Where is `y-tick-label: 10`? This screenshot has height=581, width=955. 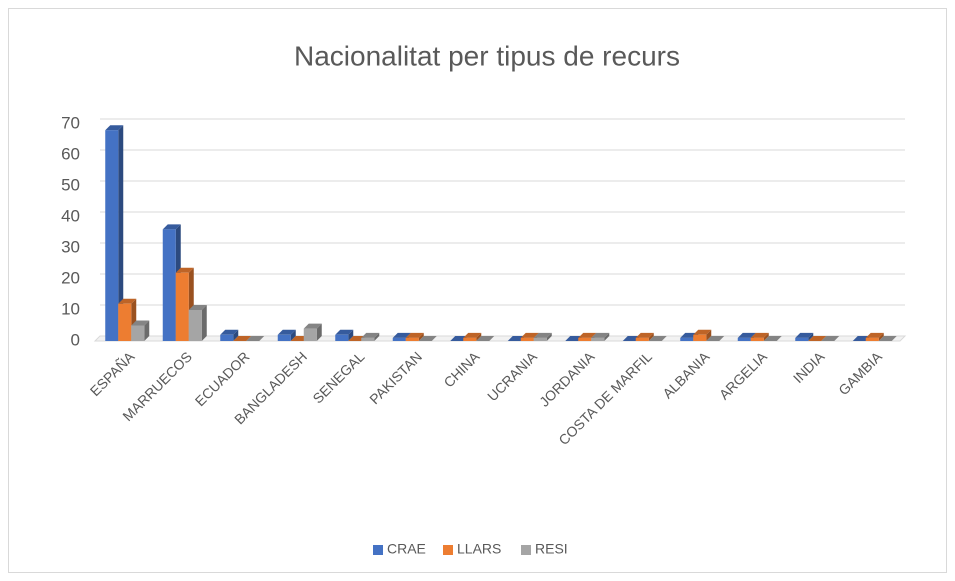 y-tick-label: 10 is located at coordinates (70, 308).